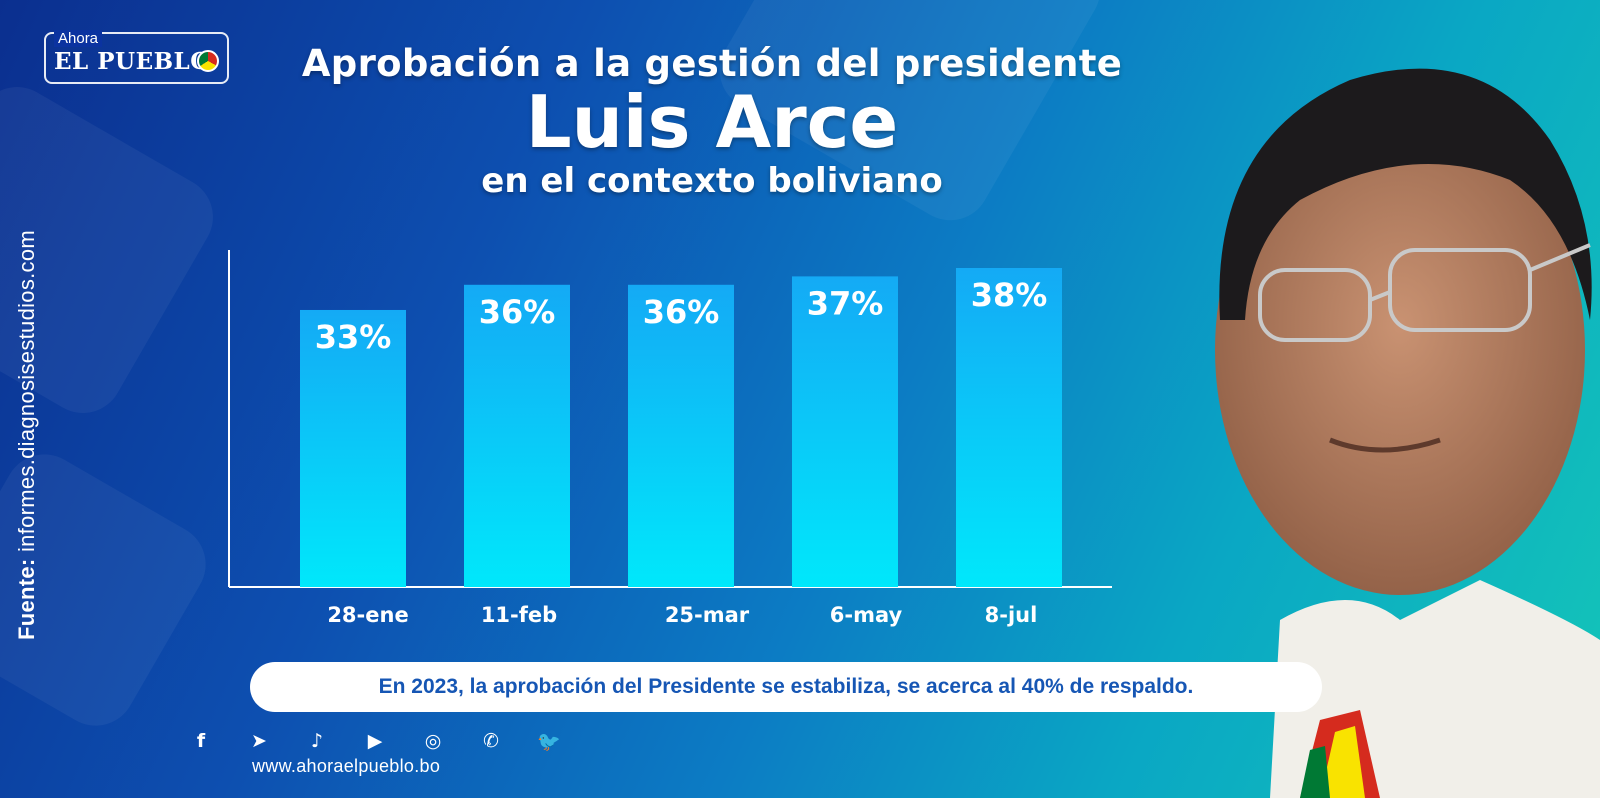  What do you see at coordinates (1011, 615) in the screenshot?
I see `x-tick-label: 8-jul` at bounding box center [1011, 615].